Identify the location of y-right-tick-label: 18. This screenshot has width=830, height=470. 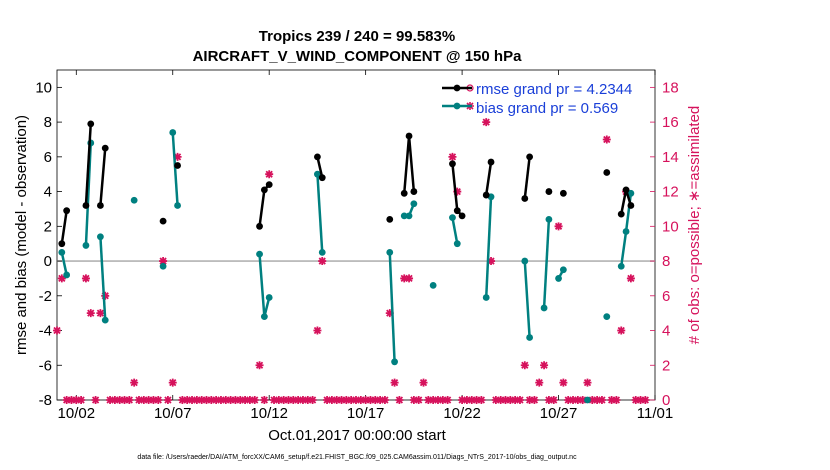
(670, 87).